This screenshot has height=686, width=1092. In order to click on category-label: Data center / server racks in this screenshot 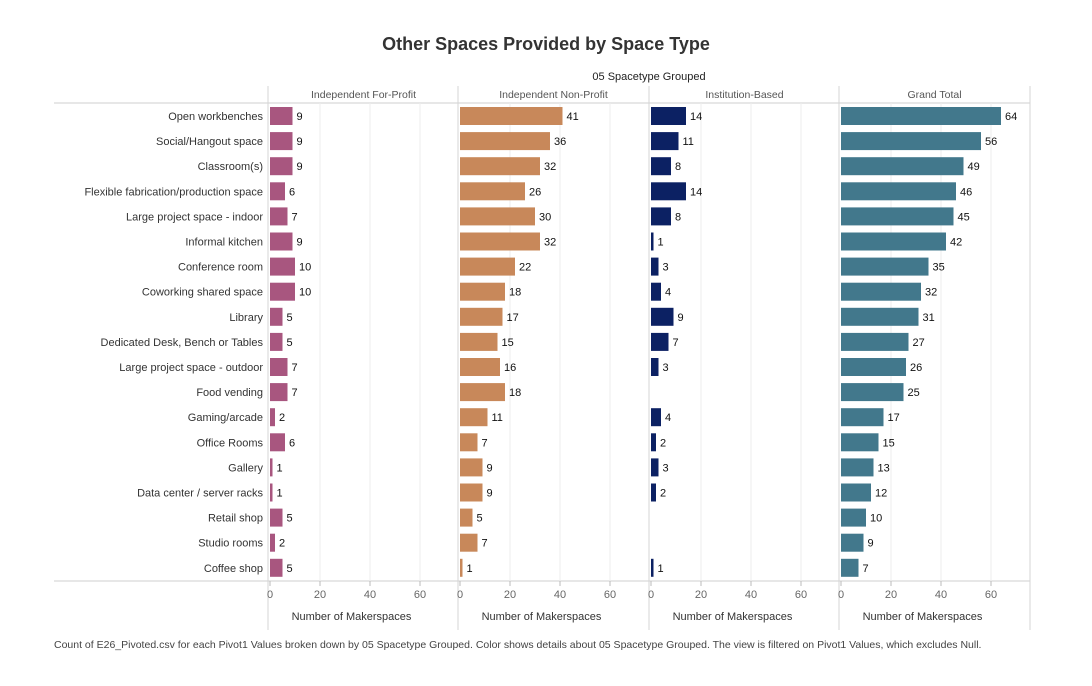, I will do `click(200, 494)`.